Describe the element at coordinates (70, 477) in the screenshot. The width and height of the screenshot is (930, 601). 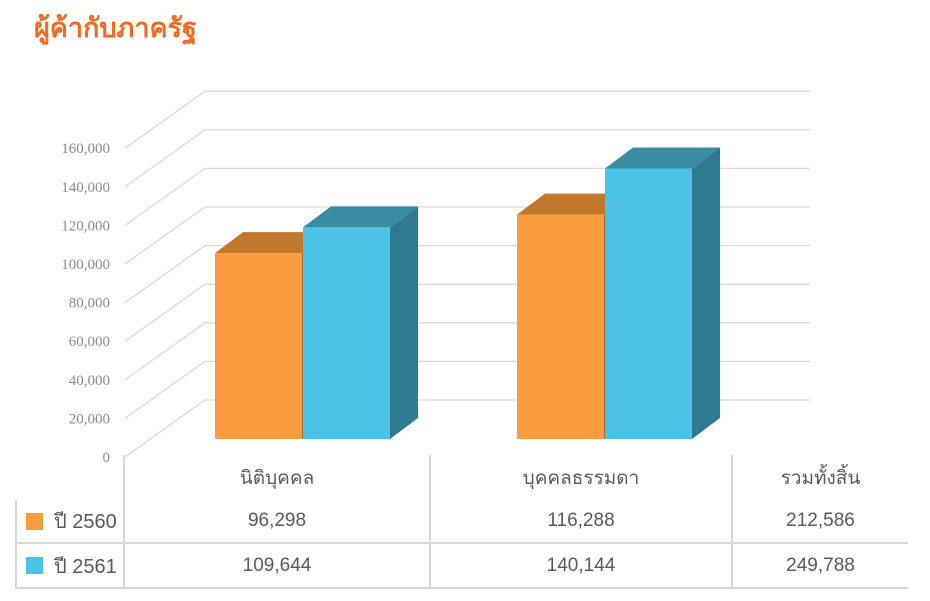
I see `legend-header-cell` at that location.